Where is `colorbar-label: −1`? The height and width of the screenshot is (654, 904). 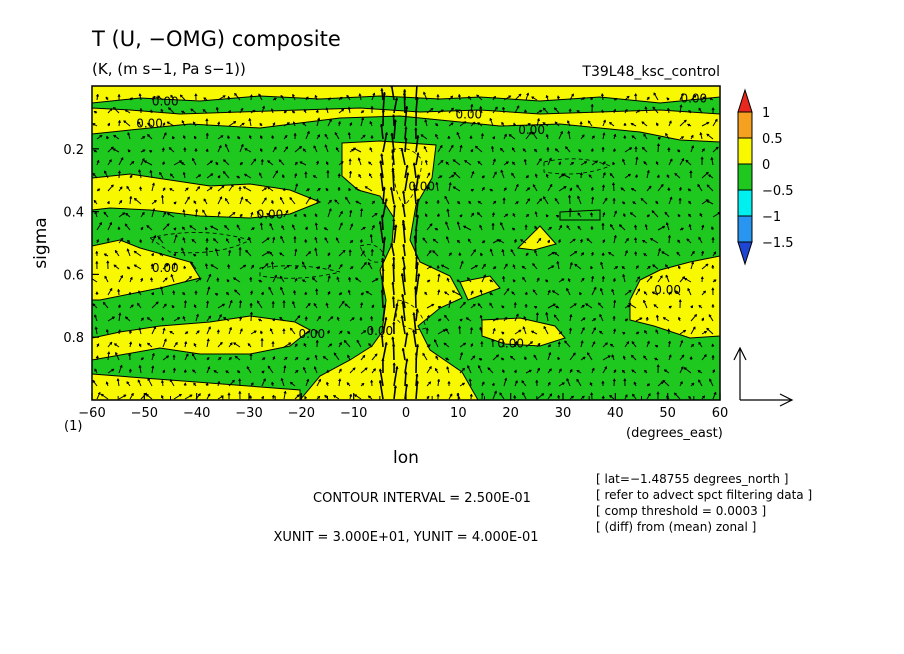 colorbar-label: −1 is located at coordinates (771, 217).